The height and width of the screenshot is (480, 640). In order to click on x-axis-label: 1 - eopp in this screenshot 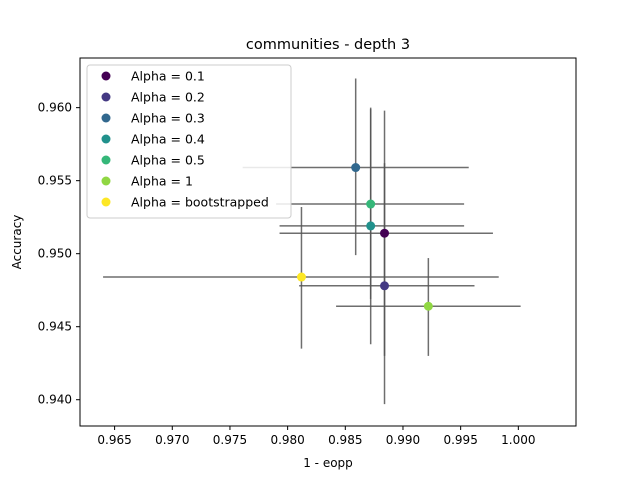, I will do `click(328, 463)`.